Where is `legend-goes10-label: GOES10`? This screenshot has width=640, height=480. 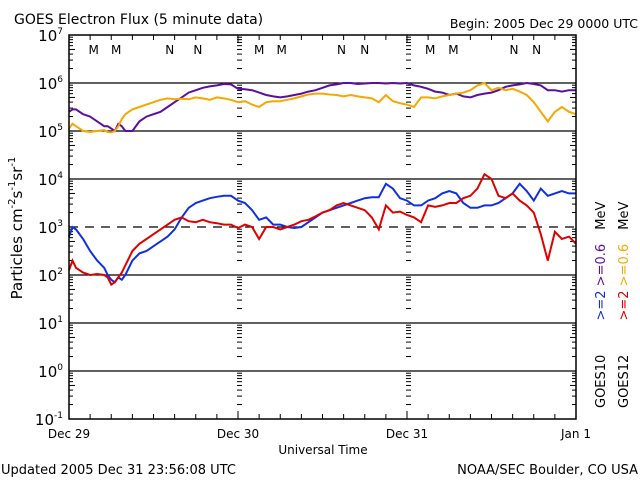
legend-goes10-label: GOES10 is located at coordinates (601, 381).